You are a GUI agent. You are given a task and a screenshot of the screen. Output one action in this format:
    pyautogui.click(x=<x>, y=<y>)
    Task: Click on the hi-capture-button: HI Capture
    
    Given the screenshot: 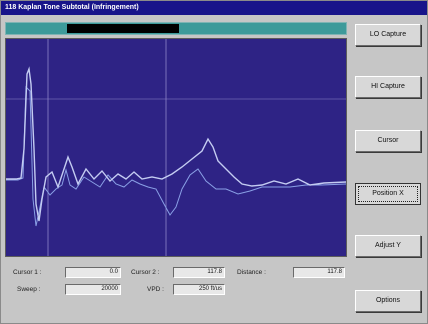 What is the action you would take?
    pyautogui.click(x=388, y=87)
    